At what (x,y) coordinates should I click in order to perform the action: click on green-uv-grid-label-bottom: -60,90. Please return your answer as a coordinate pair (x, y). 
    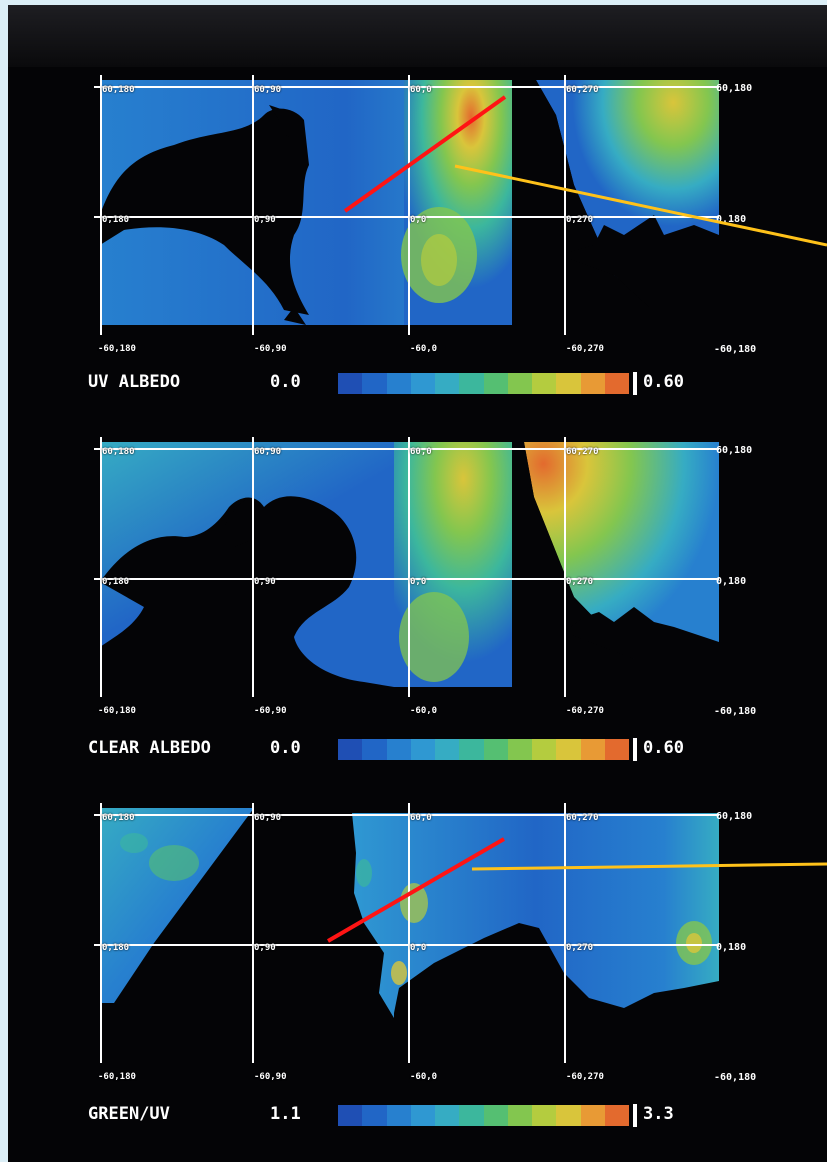
    Looking at the image, I should click on (270, 1077).